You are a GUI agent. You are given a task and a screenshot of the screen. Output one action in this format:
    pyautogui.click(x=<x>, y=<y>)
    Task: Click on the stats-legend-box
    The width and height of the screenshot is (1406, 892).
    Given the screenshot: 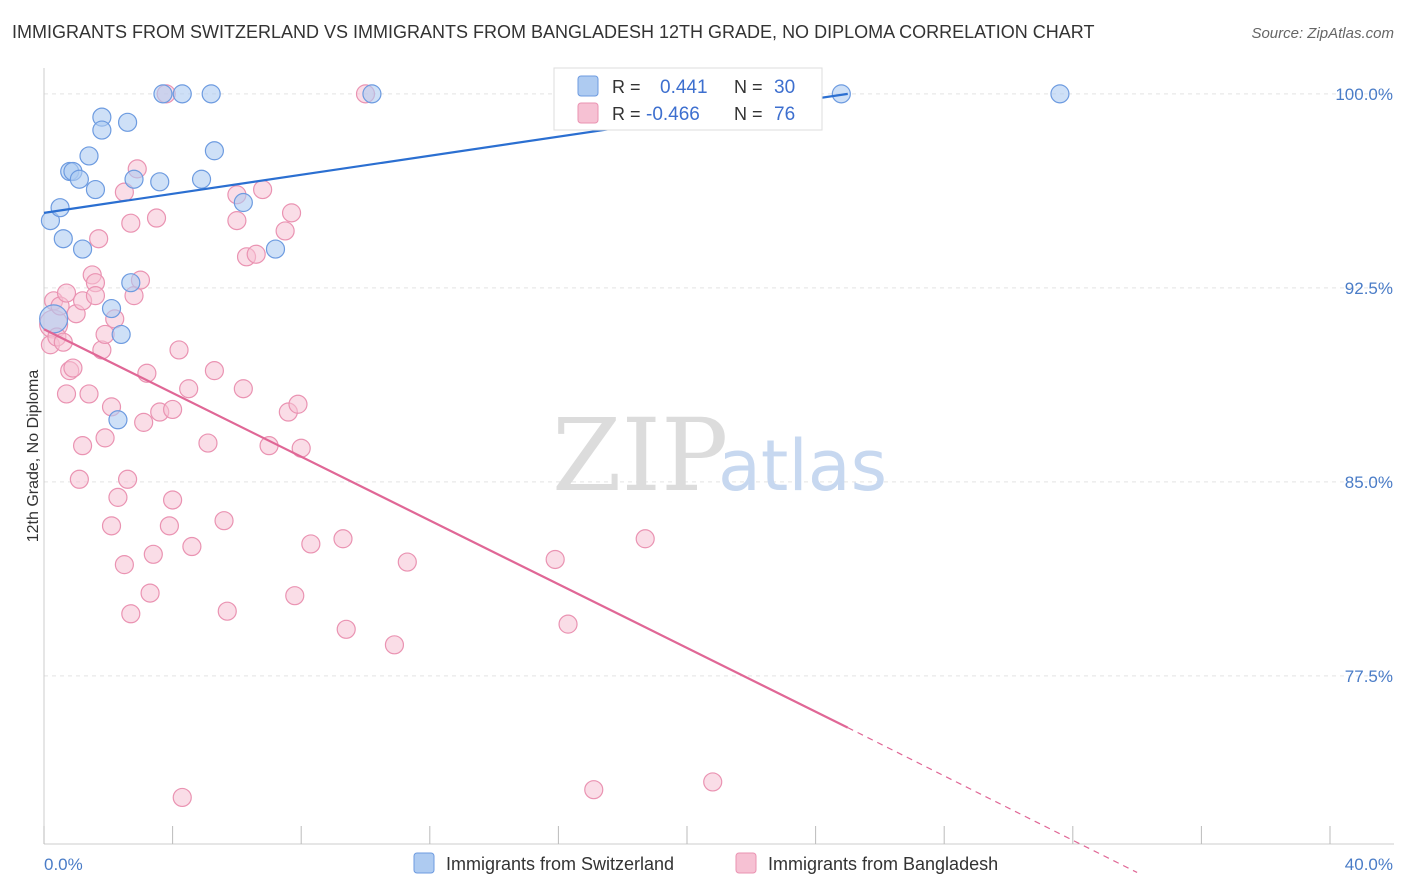 What is the action you would take?
    pyautogui.click(x=688, y=99)
    